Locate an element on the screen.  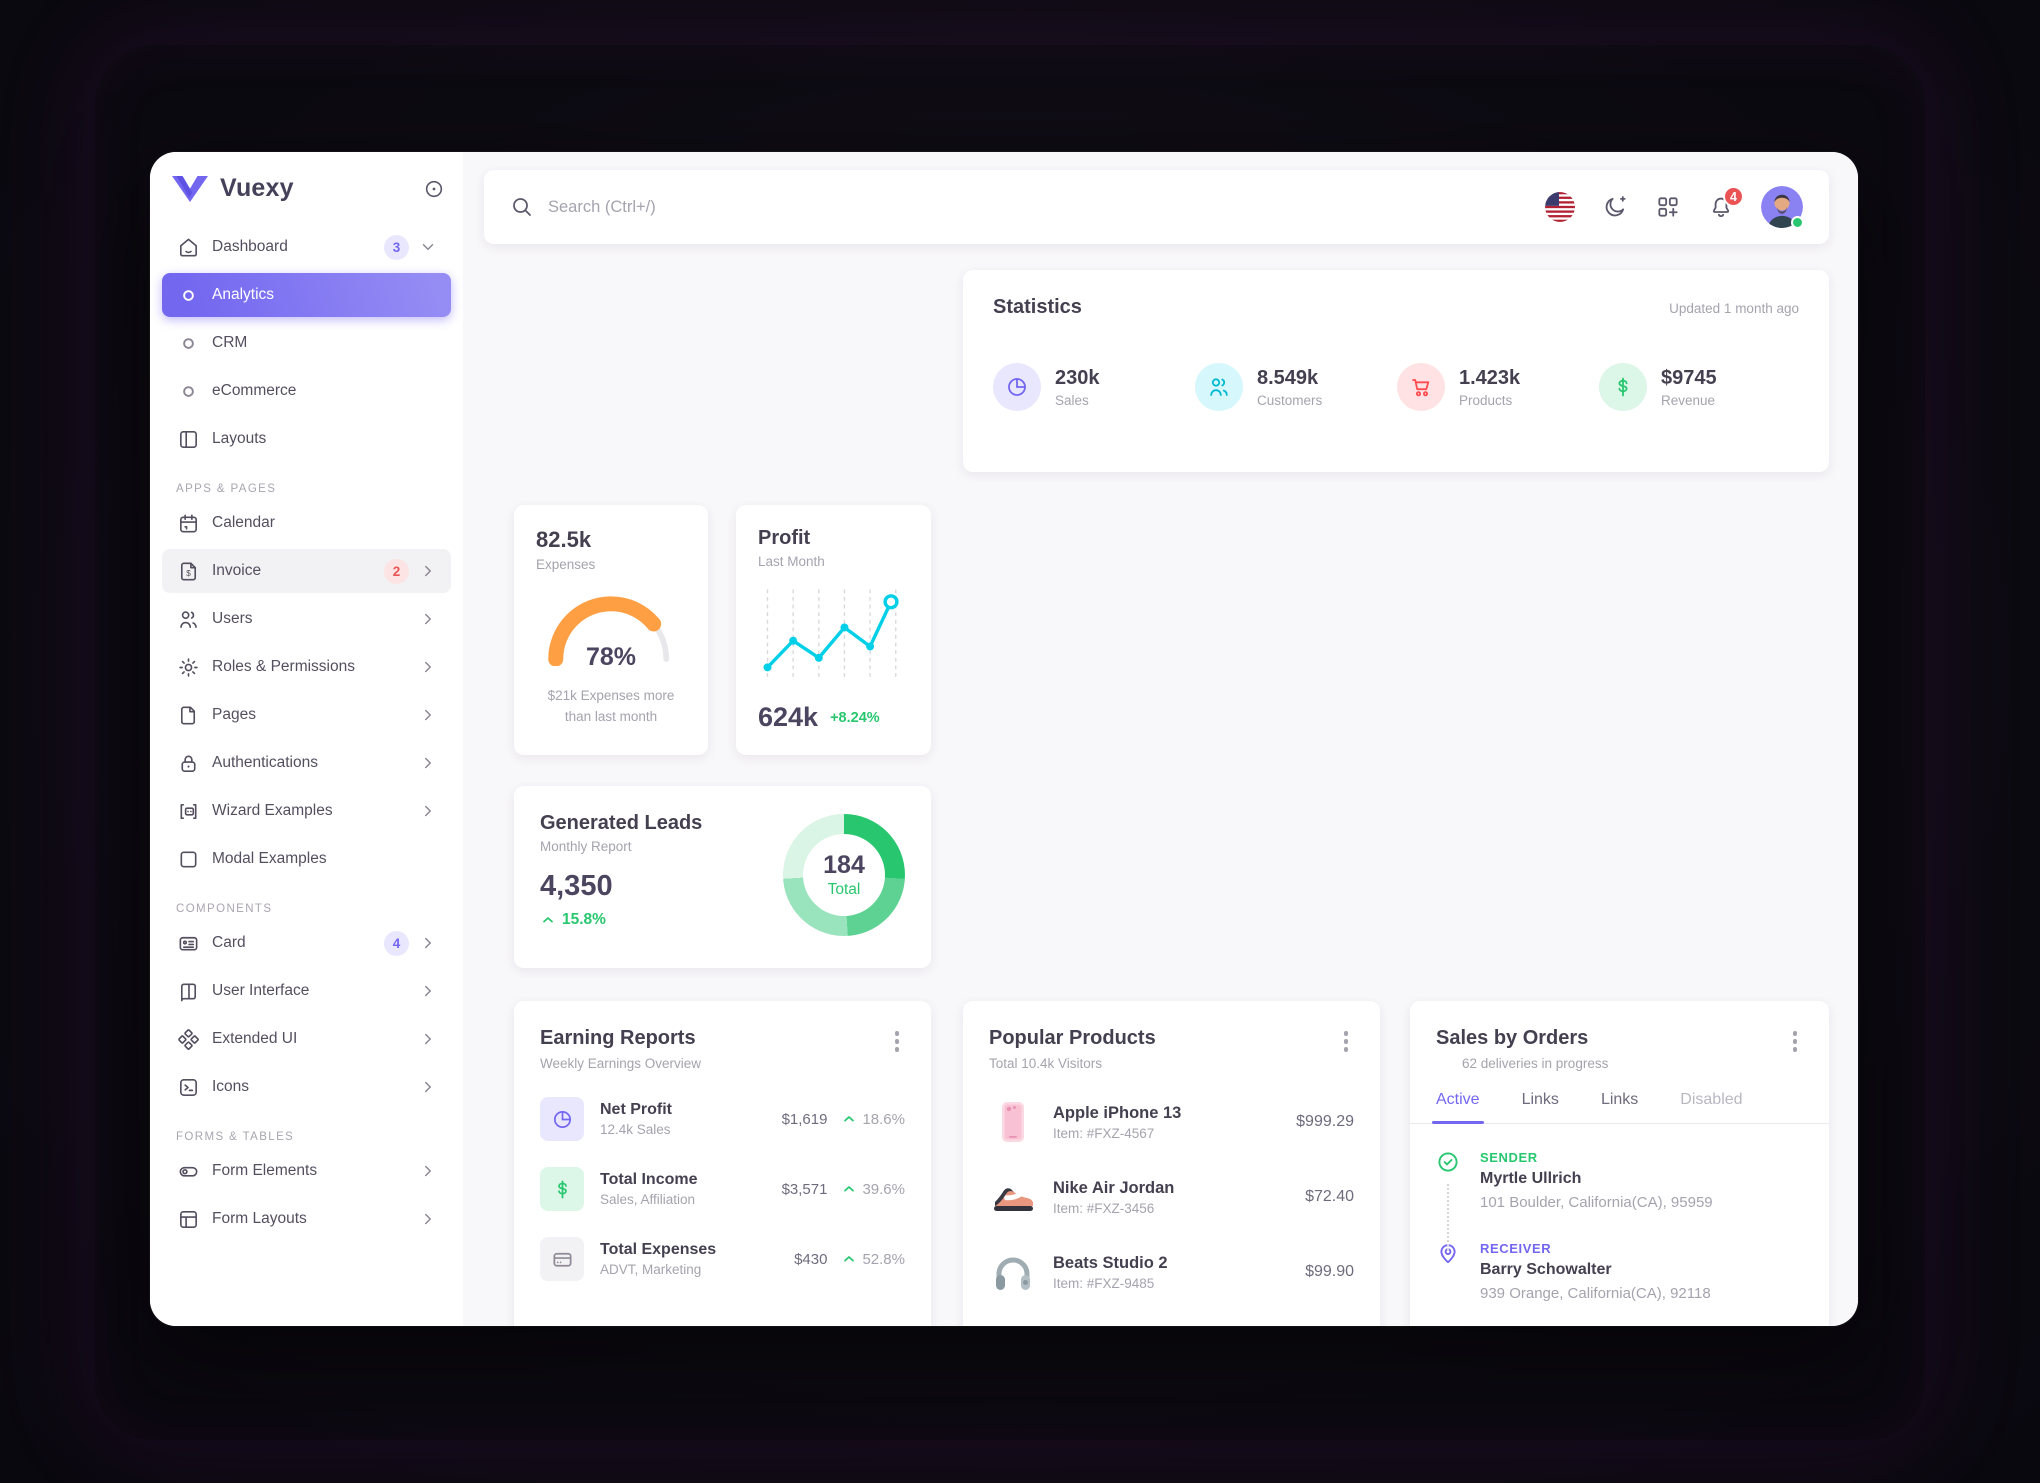
sidebar-nav: Dashboard 3 Analytics CRM eCommerce is located at coordinates (306, 727).